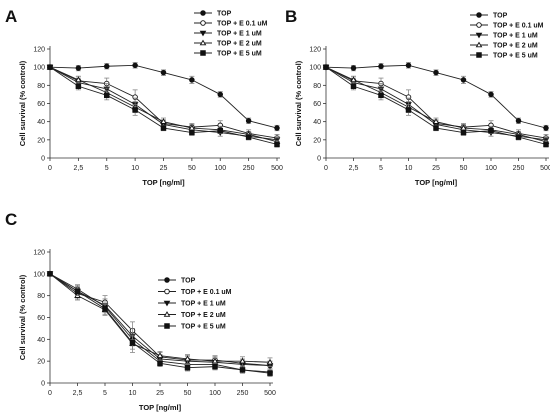 The image size is (550, 417). Describe the element at coordinates (298, 103) in the screenshot. I see `y-axis-title: Cell survival (% control)` at that location.